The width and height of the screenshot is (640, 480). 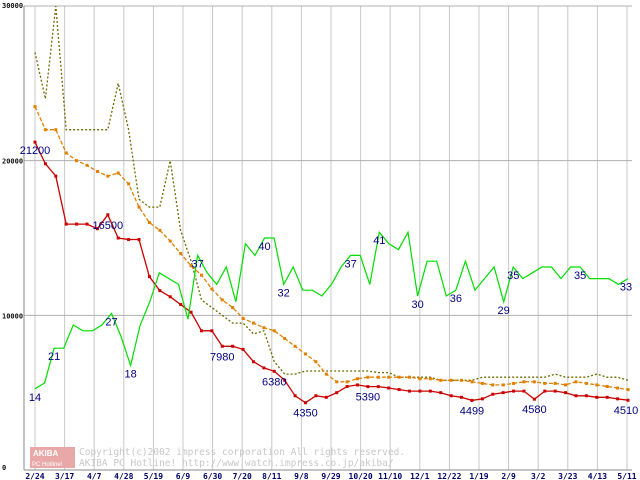 What do you see at coordinates (449, 476) in the screenshot?
I see `x-tick-label: 12/22` at bounding box center [449, 476].